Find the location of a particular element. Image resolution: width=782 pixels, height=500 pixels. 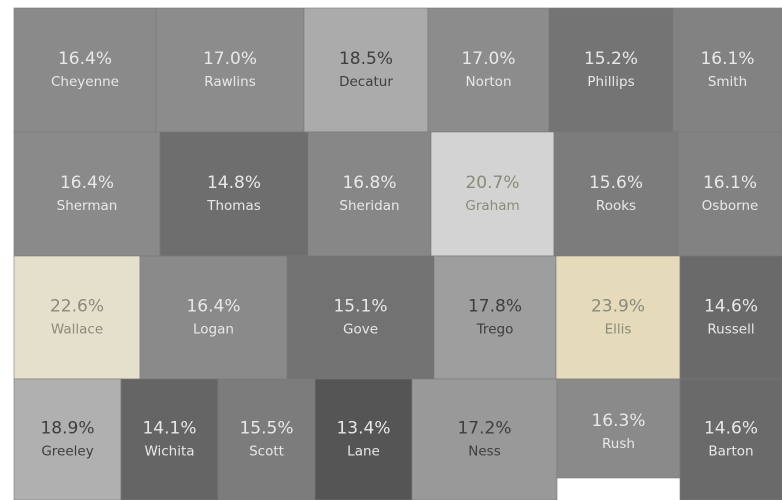

county: 22.6% Wallace is located at coordinates (77, 317).